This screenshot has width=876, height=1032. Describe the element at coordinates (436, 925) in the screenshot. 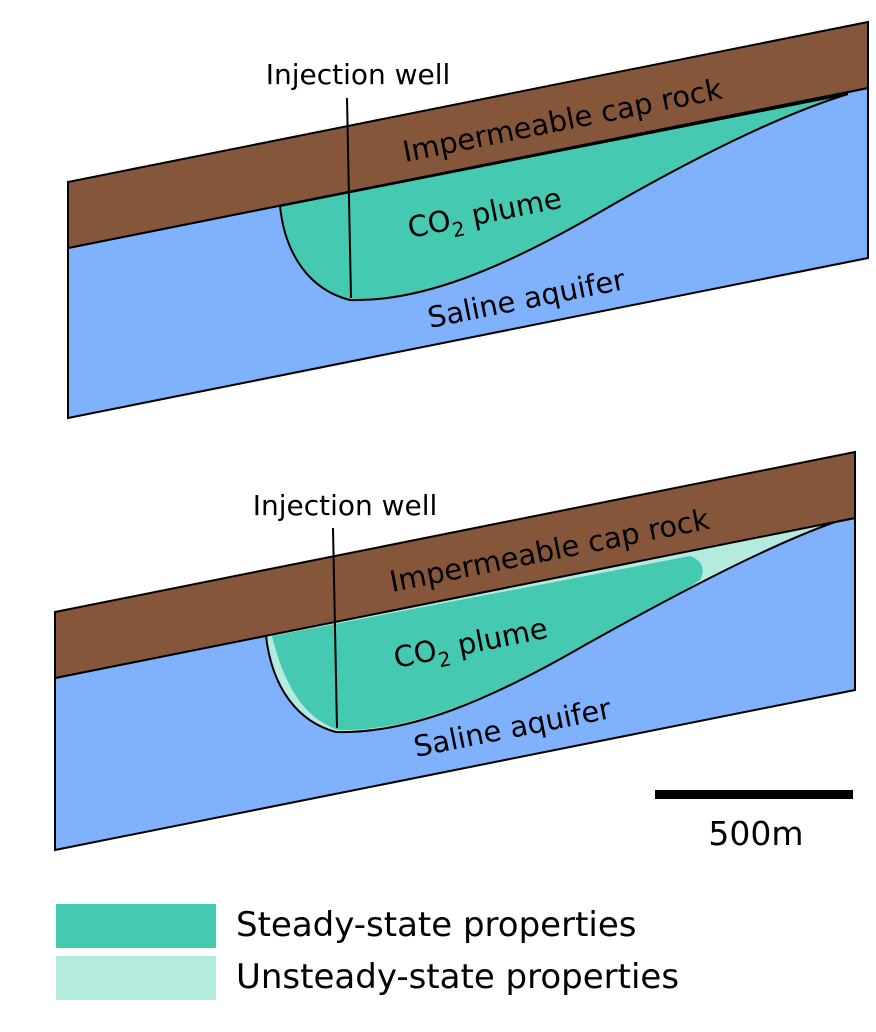

I see `legend-label-steady: Steady-state properties` at that location.